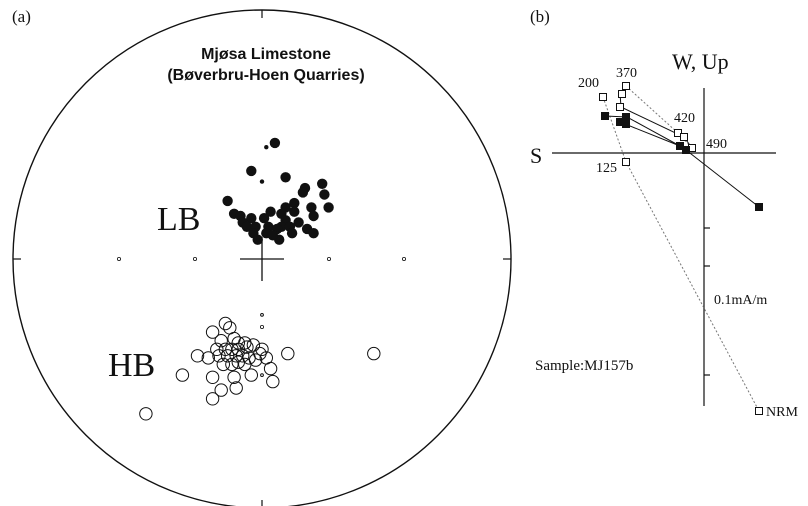 The height and width of the screenshot is (506, 808). Describe the element at coordinates (21, 16) in the screenshot. I see `panel-a-label: (a)` at that location.